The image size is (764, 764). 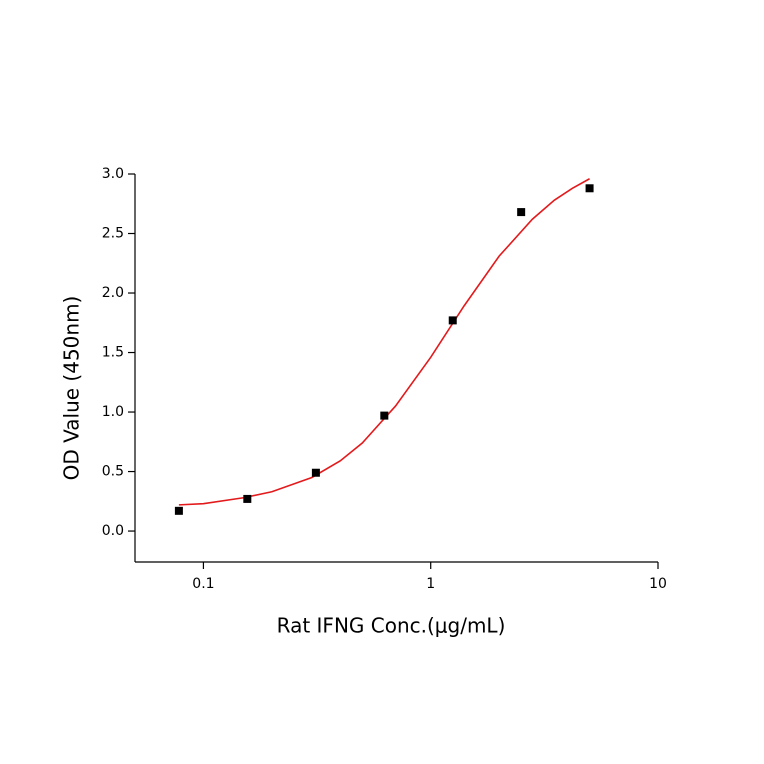 What do you see at coordinates (113, 353) in the screenshot?
I see `y-tick-label: 1.5` at bounding box center [113, 353].